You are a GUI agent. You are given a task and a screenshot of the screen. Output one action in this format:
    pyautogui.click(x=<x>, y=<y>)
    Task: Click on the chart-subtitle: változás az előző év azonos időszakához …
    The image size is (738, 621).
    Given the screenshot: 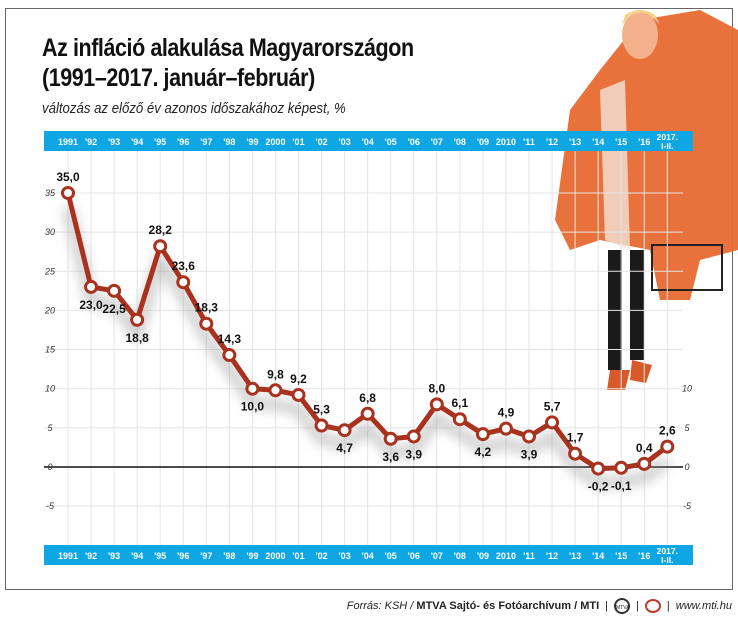 What is the action you would take?
    pyautogui.click(x=194, y=108)
    